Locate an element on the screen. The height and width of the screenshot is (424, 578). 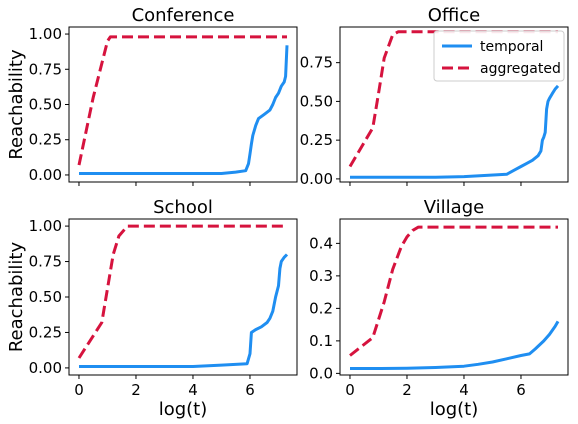
legend-label: temporal is located at coordinates (511, 47).